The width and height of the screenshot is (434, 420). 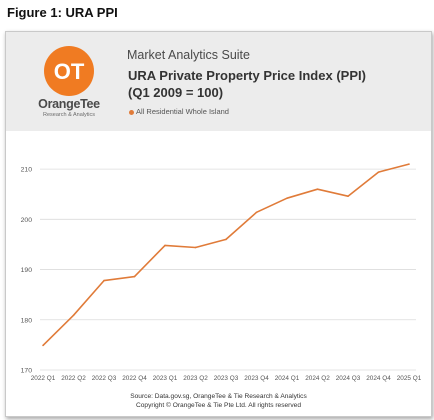 What do you see at coordinates (27, 220) in the screenshot?
I see `y-tick-label-200: 200` at bounding box center [27, 220].